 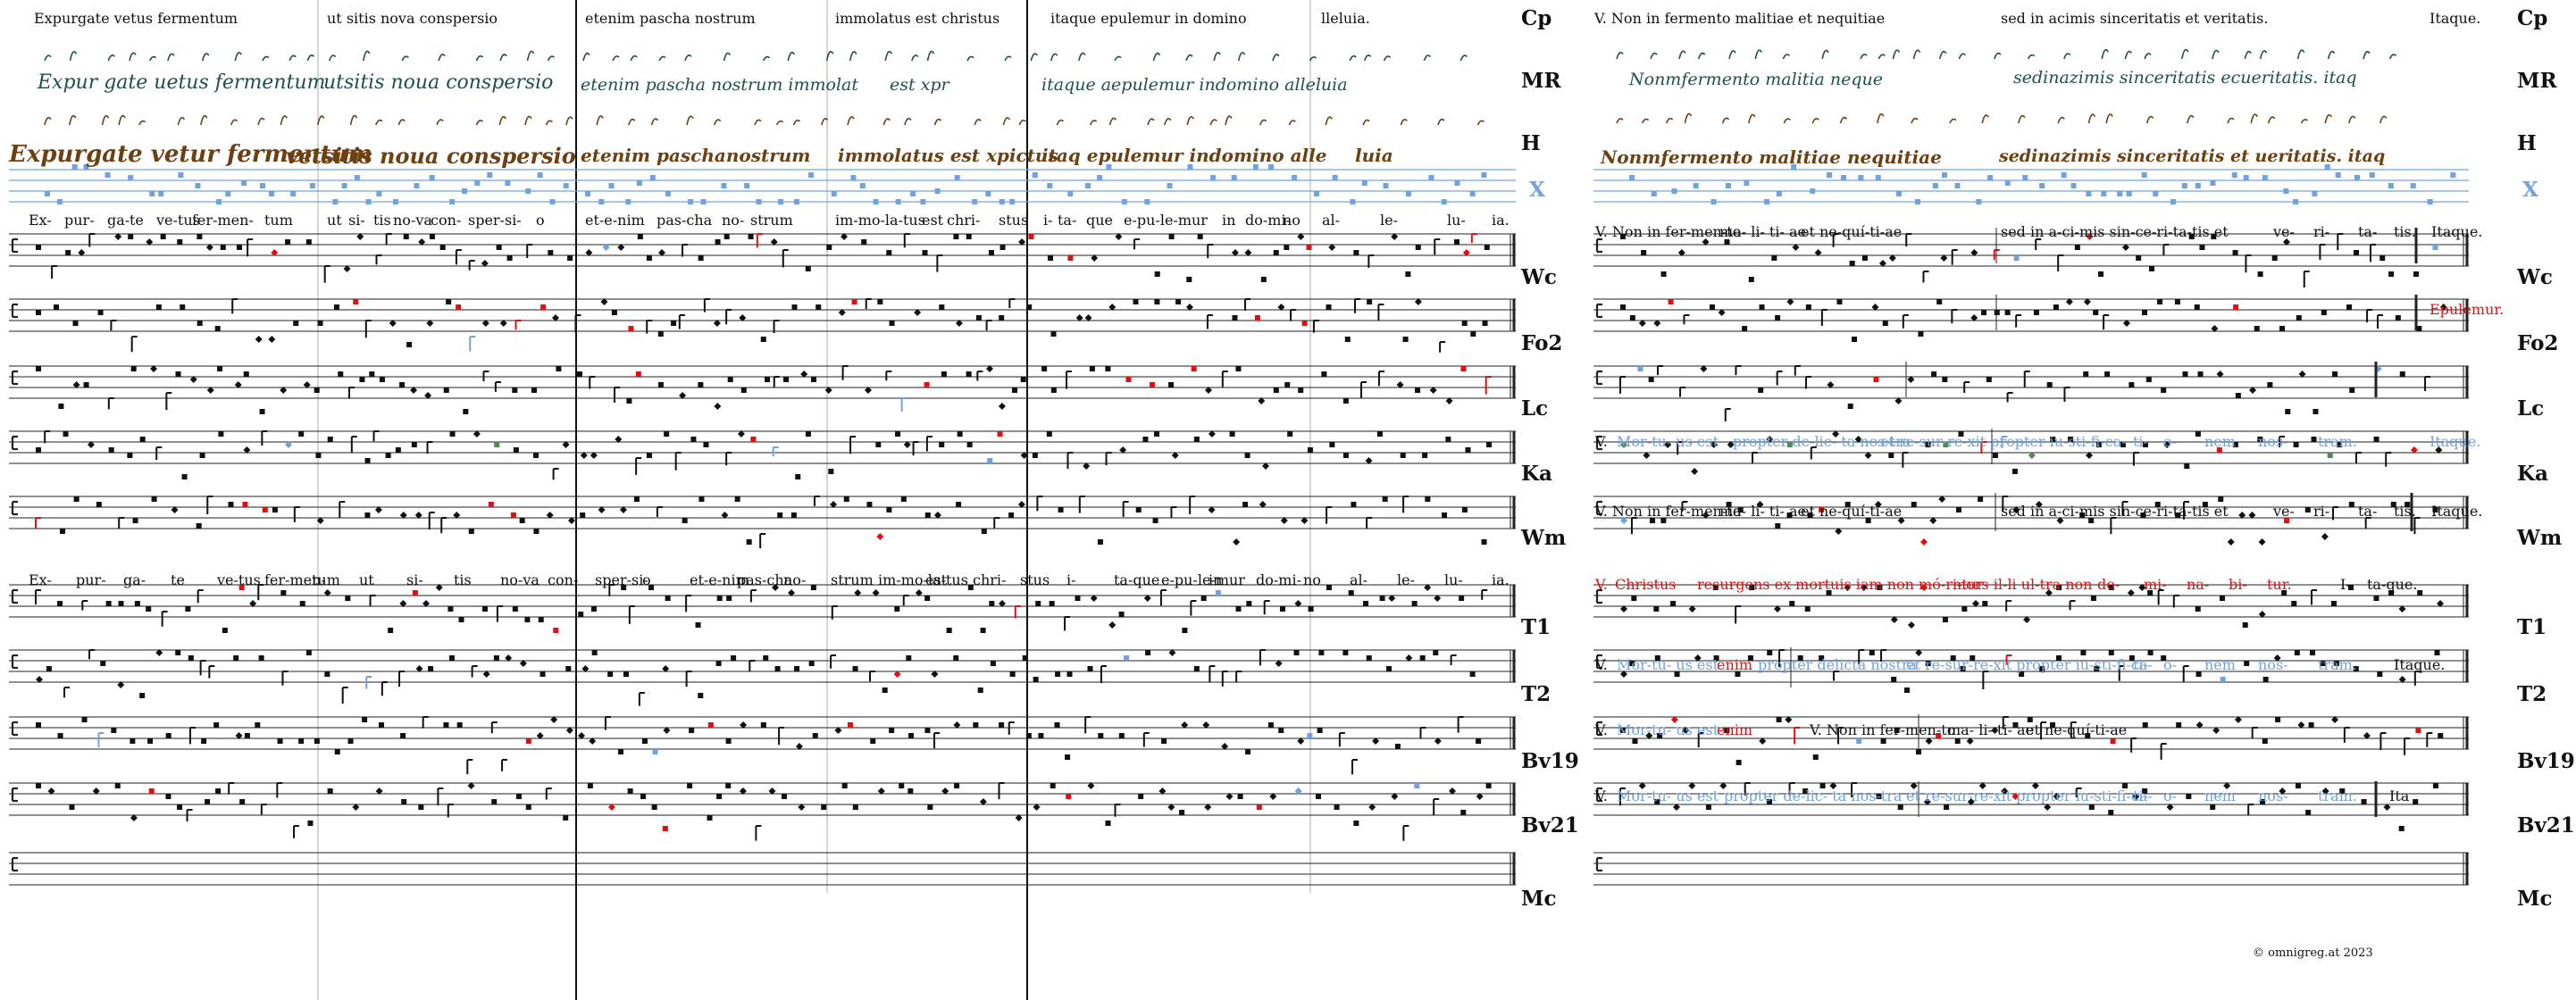 I want to click on mr-manuscript-text: etenim pascha nostrum immolat, so click(x=720, y=85).